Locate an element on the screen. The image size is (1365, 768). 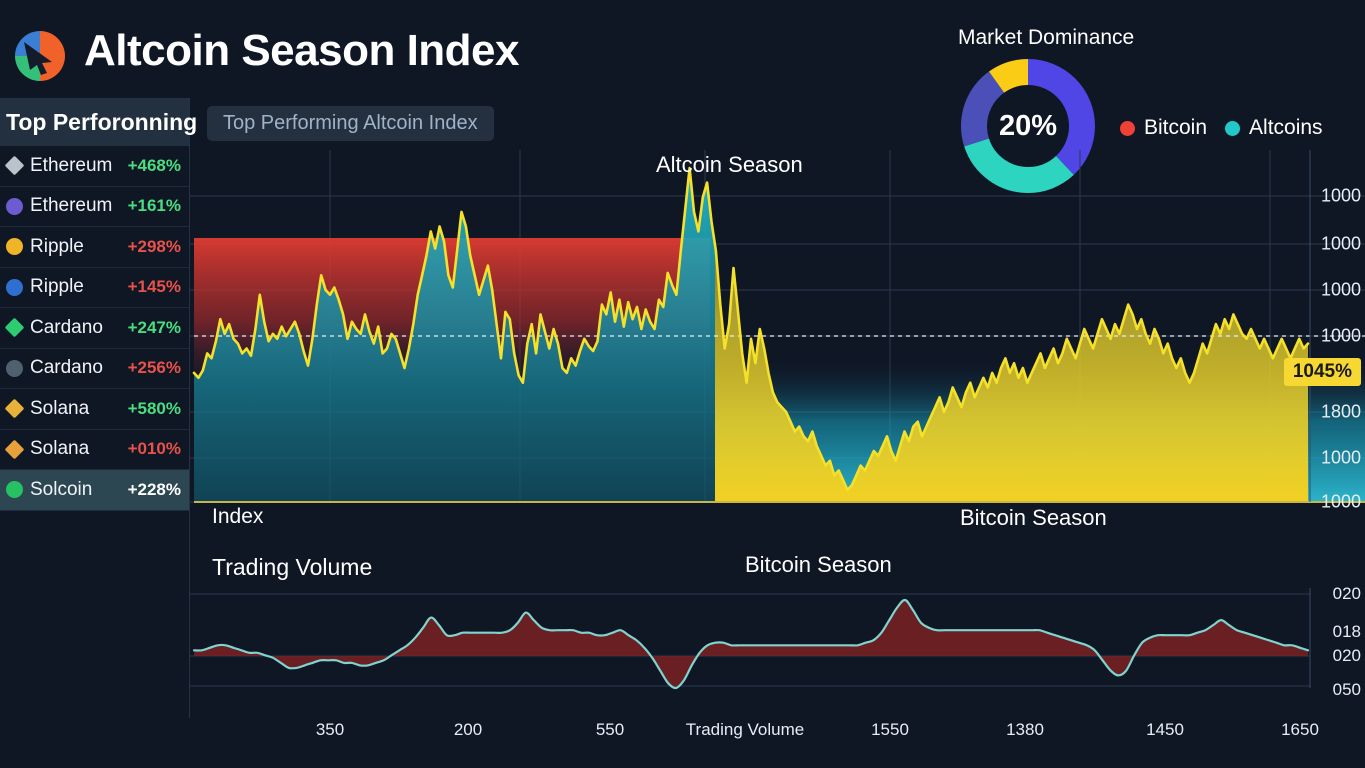
legend-item-altcoins: Altcoins is located at coordinates (1274, 128).